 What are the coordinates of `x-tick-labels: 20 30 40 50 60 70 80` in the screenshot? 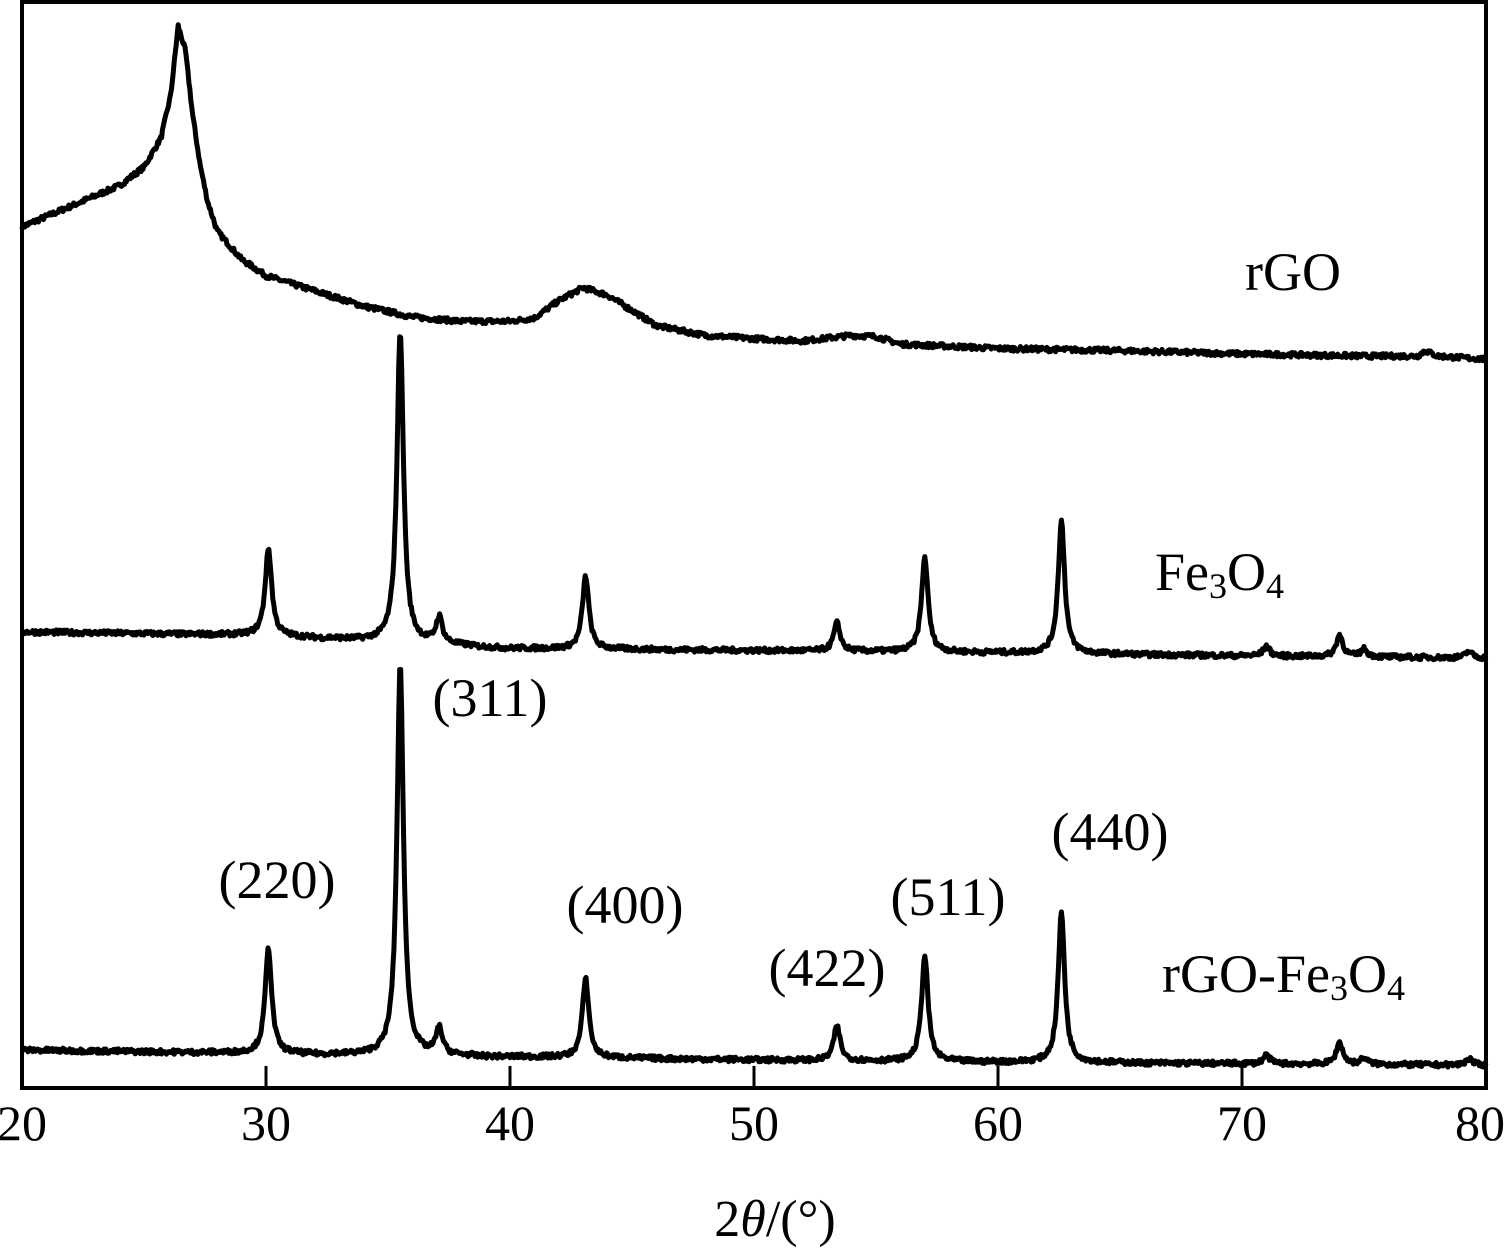 It's located at (752, 1123).